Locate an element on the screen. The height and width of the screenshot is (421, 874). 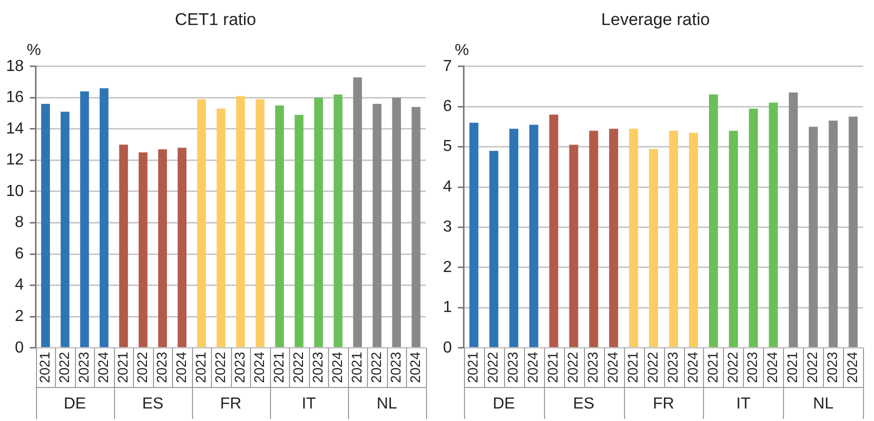
y-tick-label: 12 is located at coordinates (15, 160).